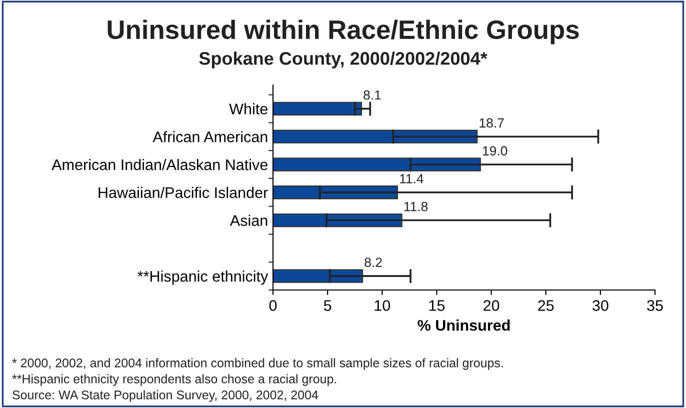 The image size is (686, 408). Describe the element at coordinates (160, 164) in the screenshot. I see `y-tick-label: American Indian/Alaskan Native` at that location.